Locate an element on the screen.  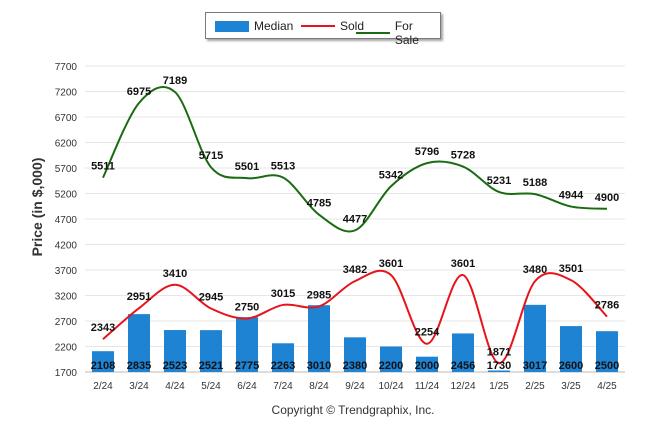
x-tick-label: 1/25 is located at coordinates (499, 386).